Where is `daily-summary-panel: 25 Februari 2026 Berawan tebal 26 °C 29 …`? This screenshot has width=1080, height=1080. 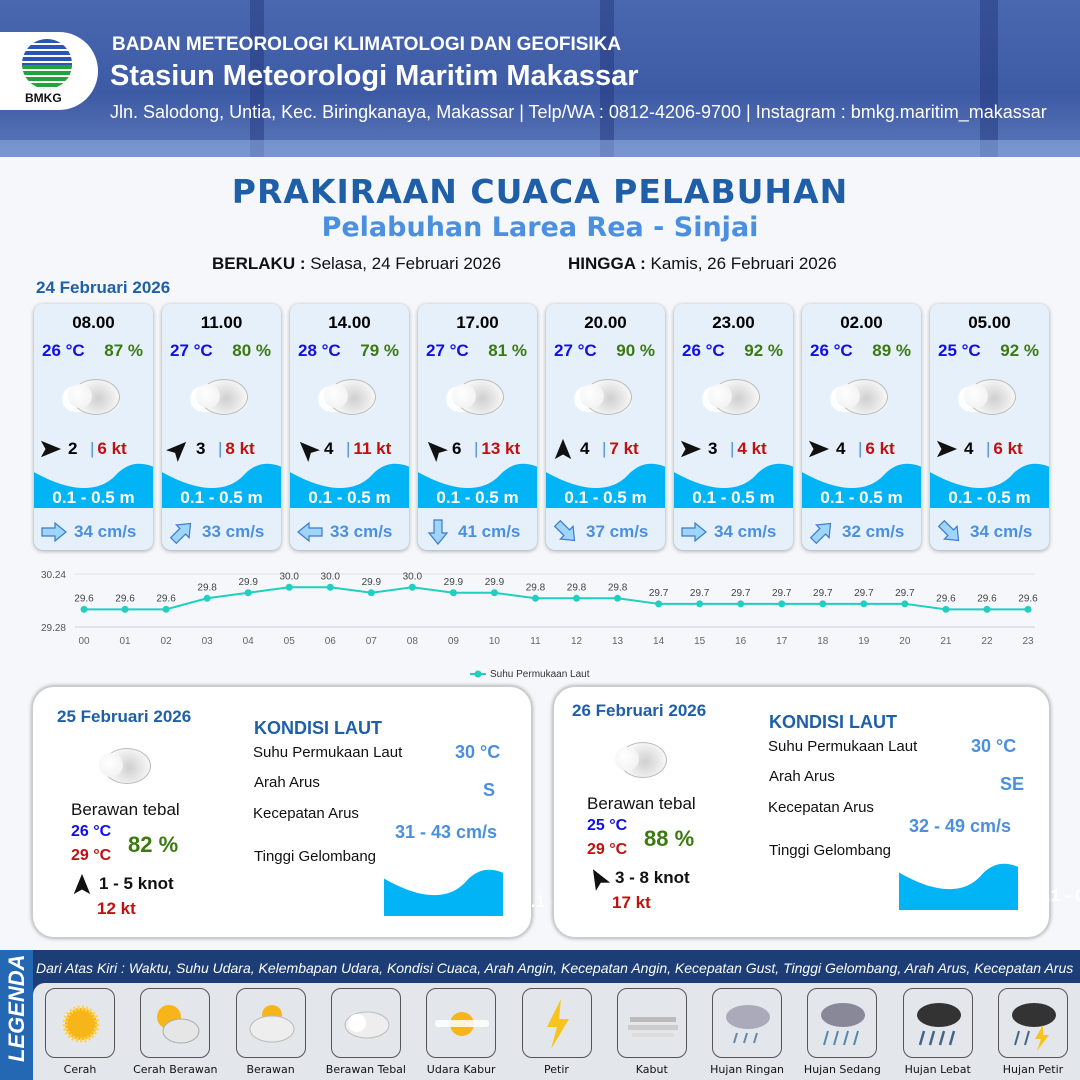 daily-summary-panel: 25 Februari 2026 Berawan tebal 26 °C 29 … is located at coordinates (318, 812).